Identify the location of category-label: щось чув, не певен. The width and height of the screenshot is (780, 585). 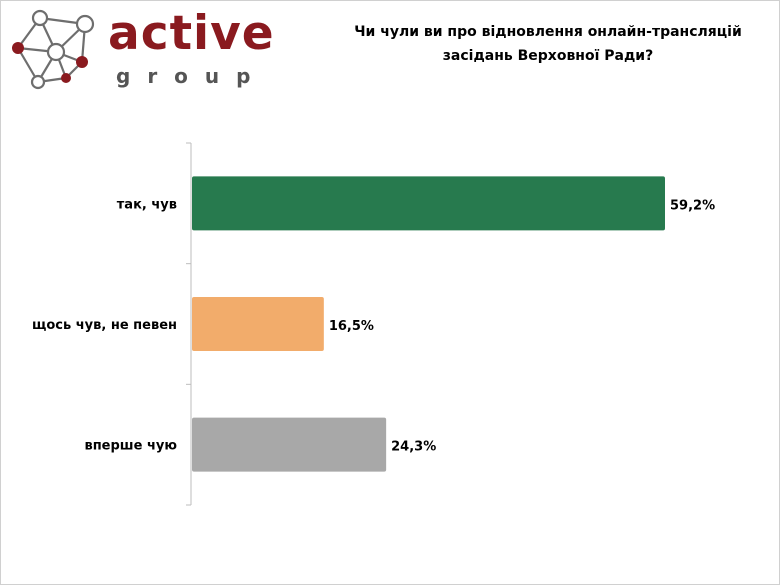
(104, 325).